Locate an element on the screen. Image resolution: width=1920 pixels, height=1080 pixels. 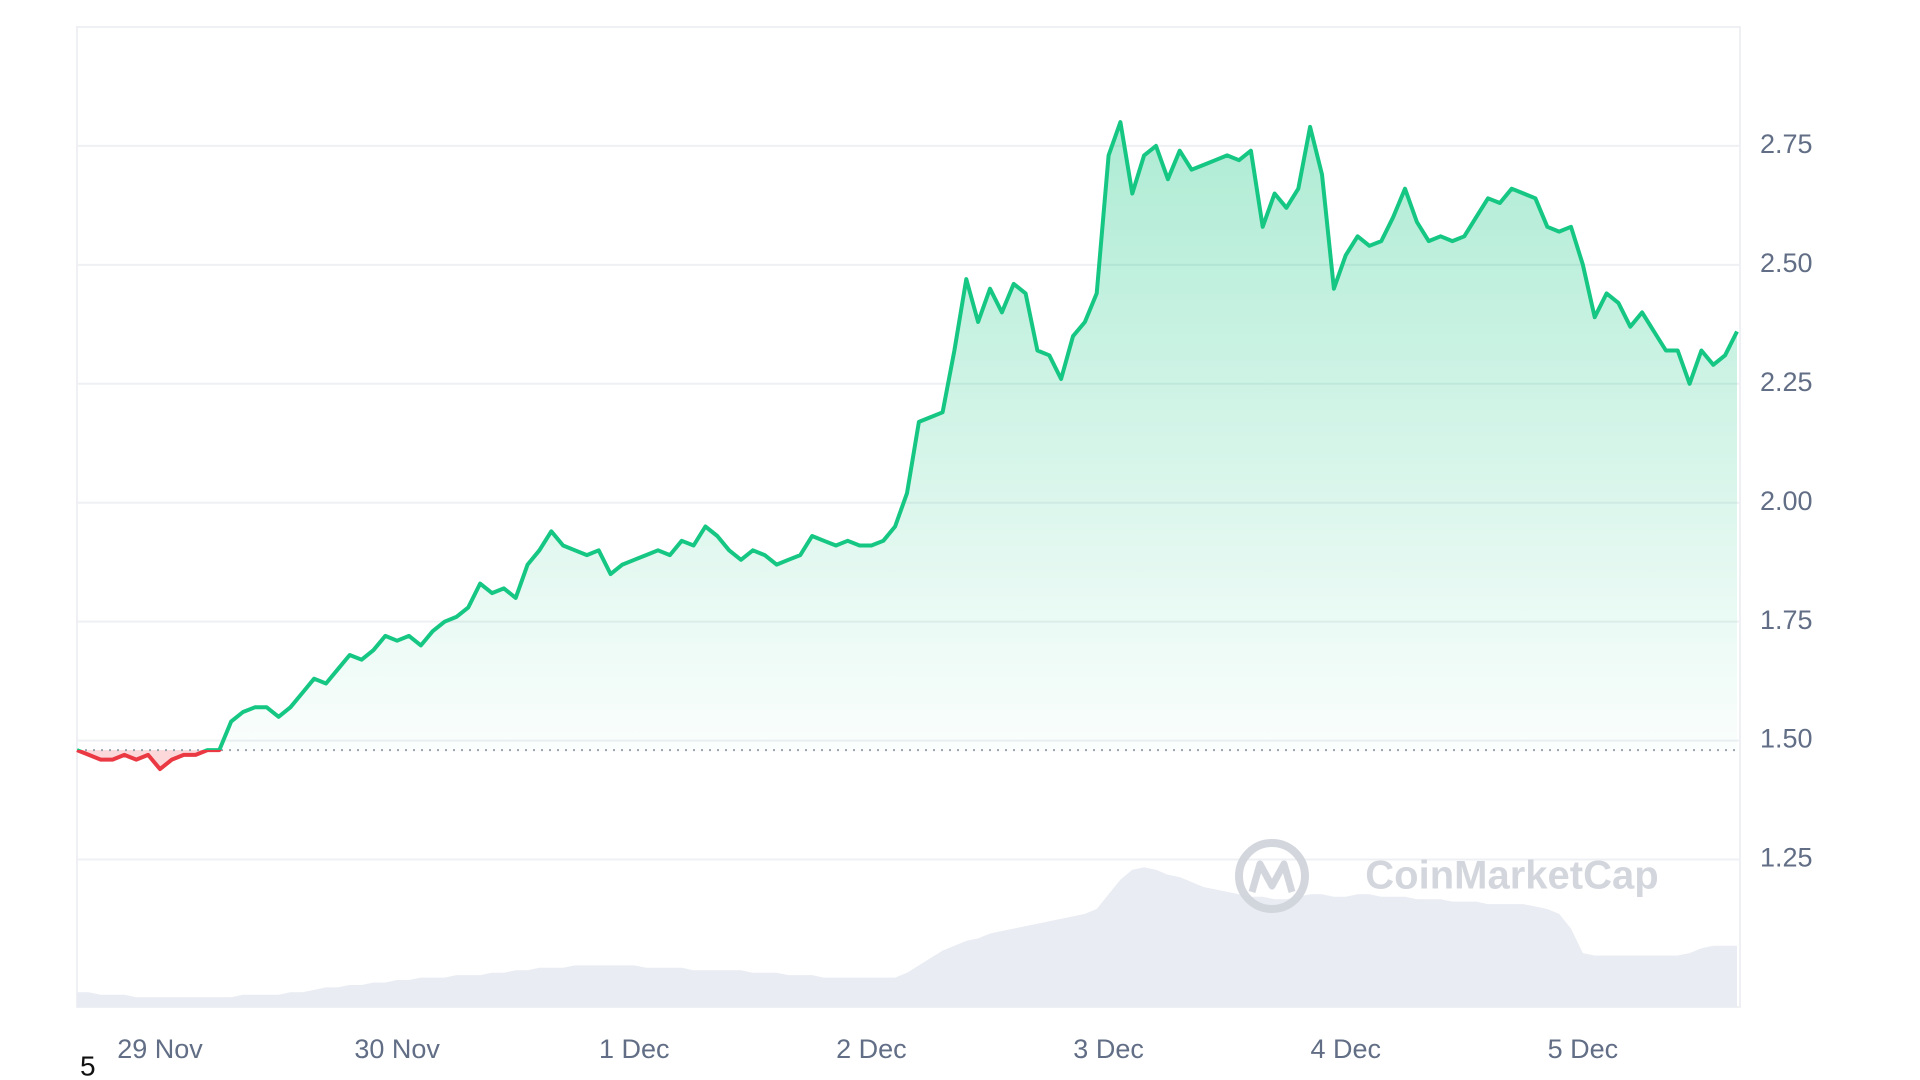
y-tick-label: 2.50 is located at coordinates (1786, 263).